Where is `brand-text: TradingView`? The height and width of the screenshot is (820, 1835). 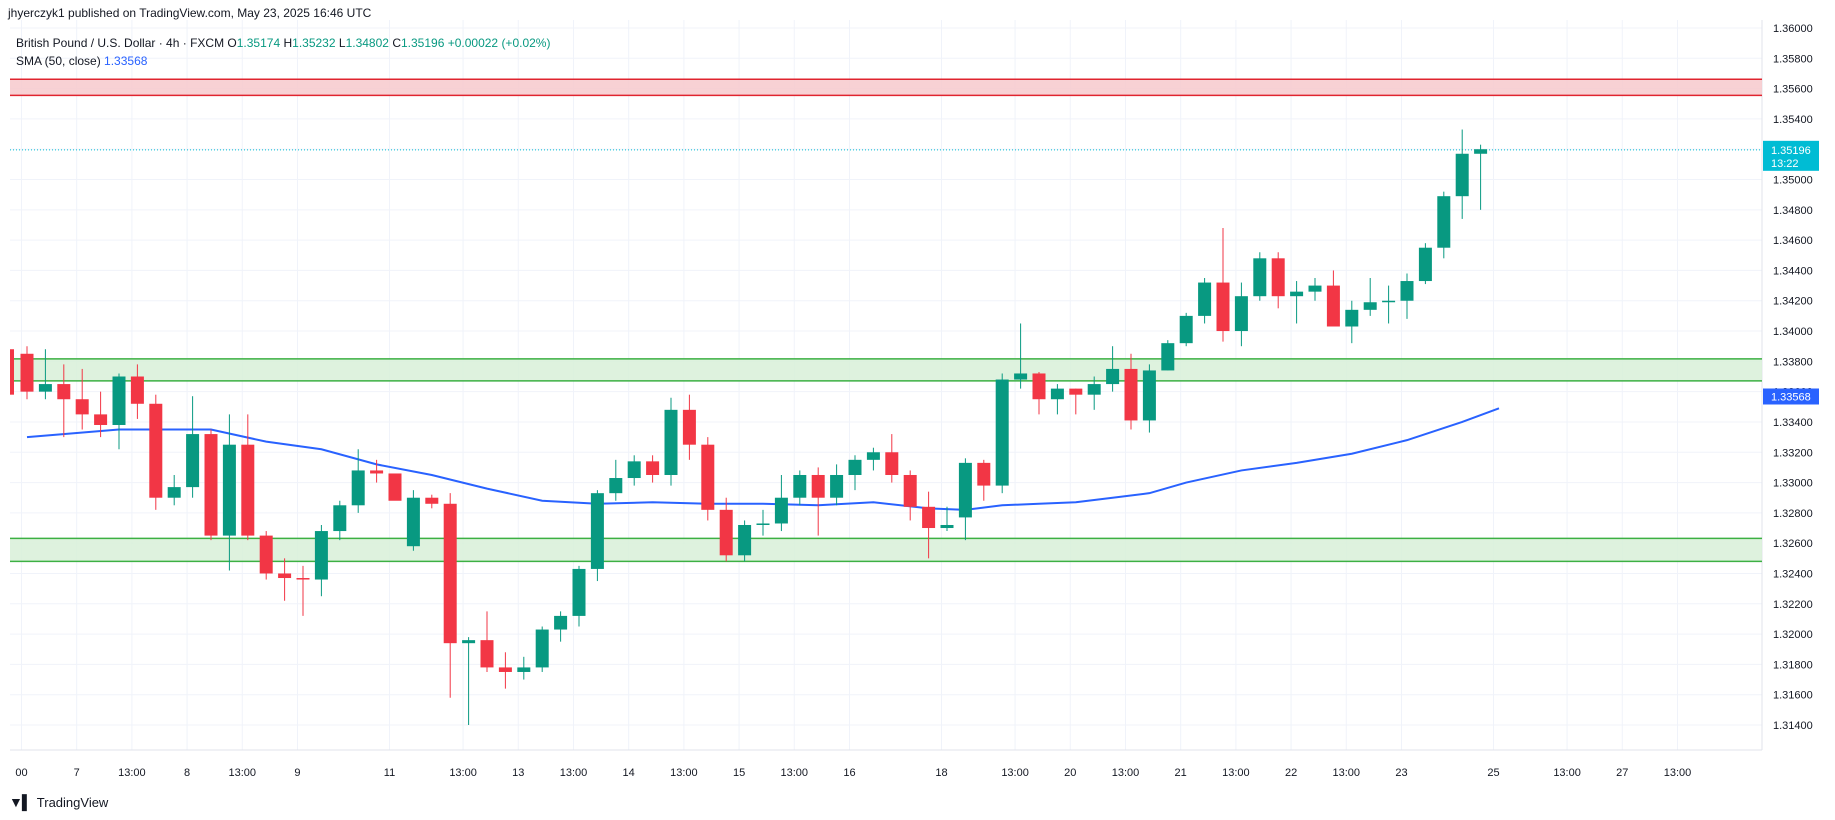 brand-text: TradingView is located at coordinates (72, 802).